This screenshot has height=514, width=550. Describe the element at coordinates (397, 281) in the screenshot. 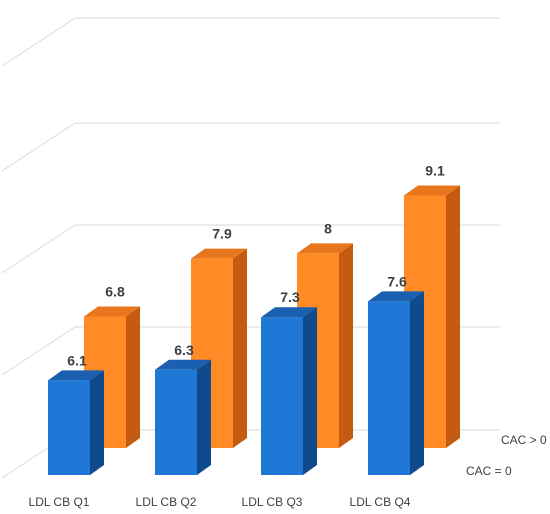

I see `data-label-cac-eq-0-4: 7.6` at that location.